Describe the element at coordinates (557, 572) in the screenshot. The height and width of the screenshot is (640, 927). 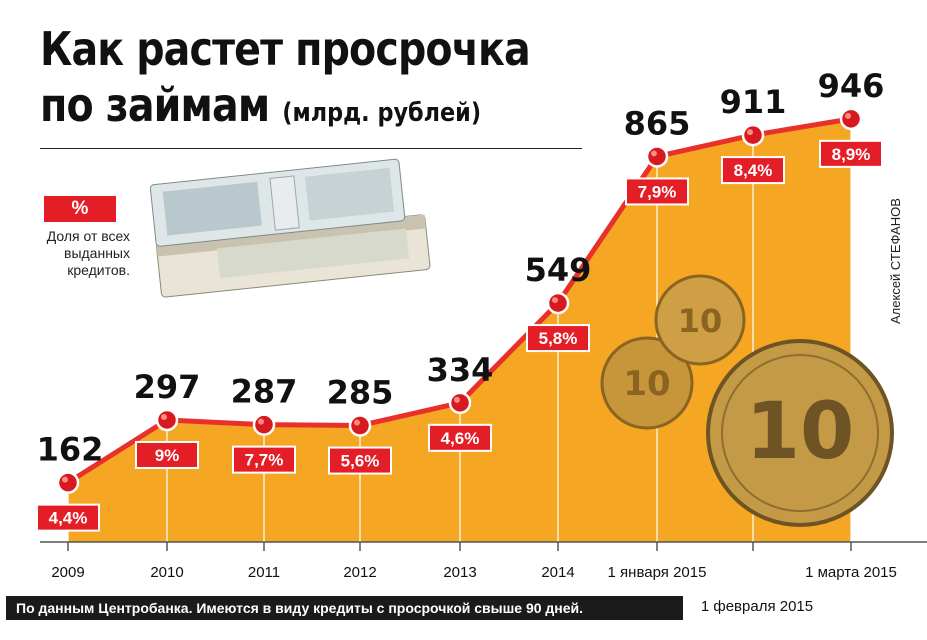
I see `x-tick-label: 2014` at that location.